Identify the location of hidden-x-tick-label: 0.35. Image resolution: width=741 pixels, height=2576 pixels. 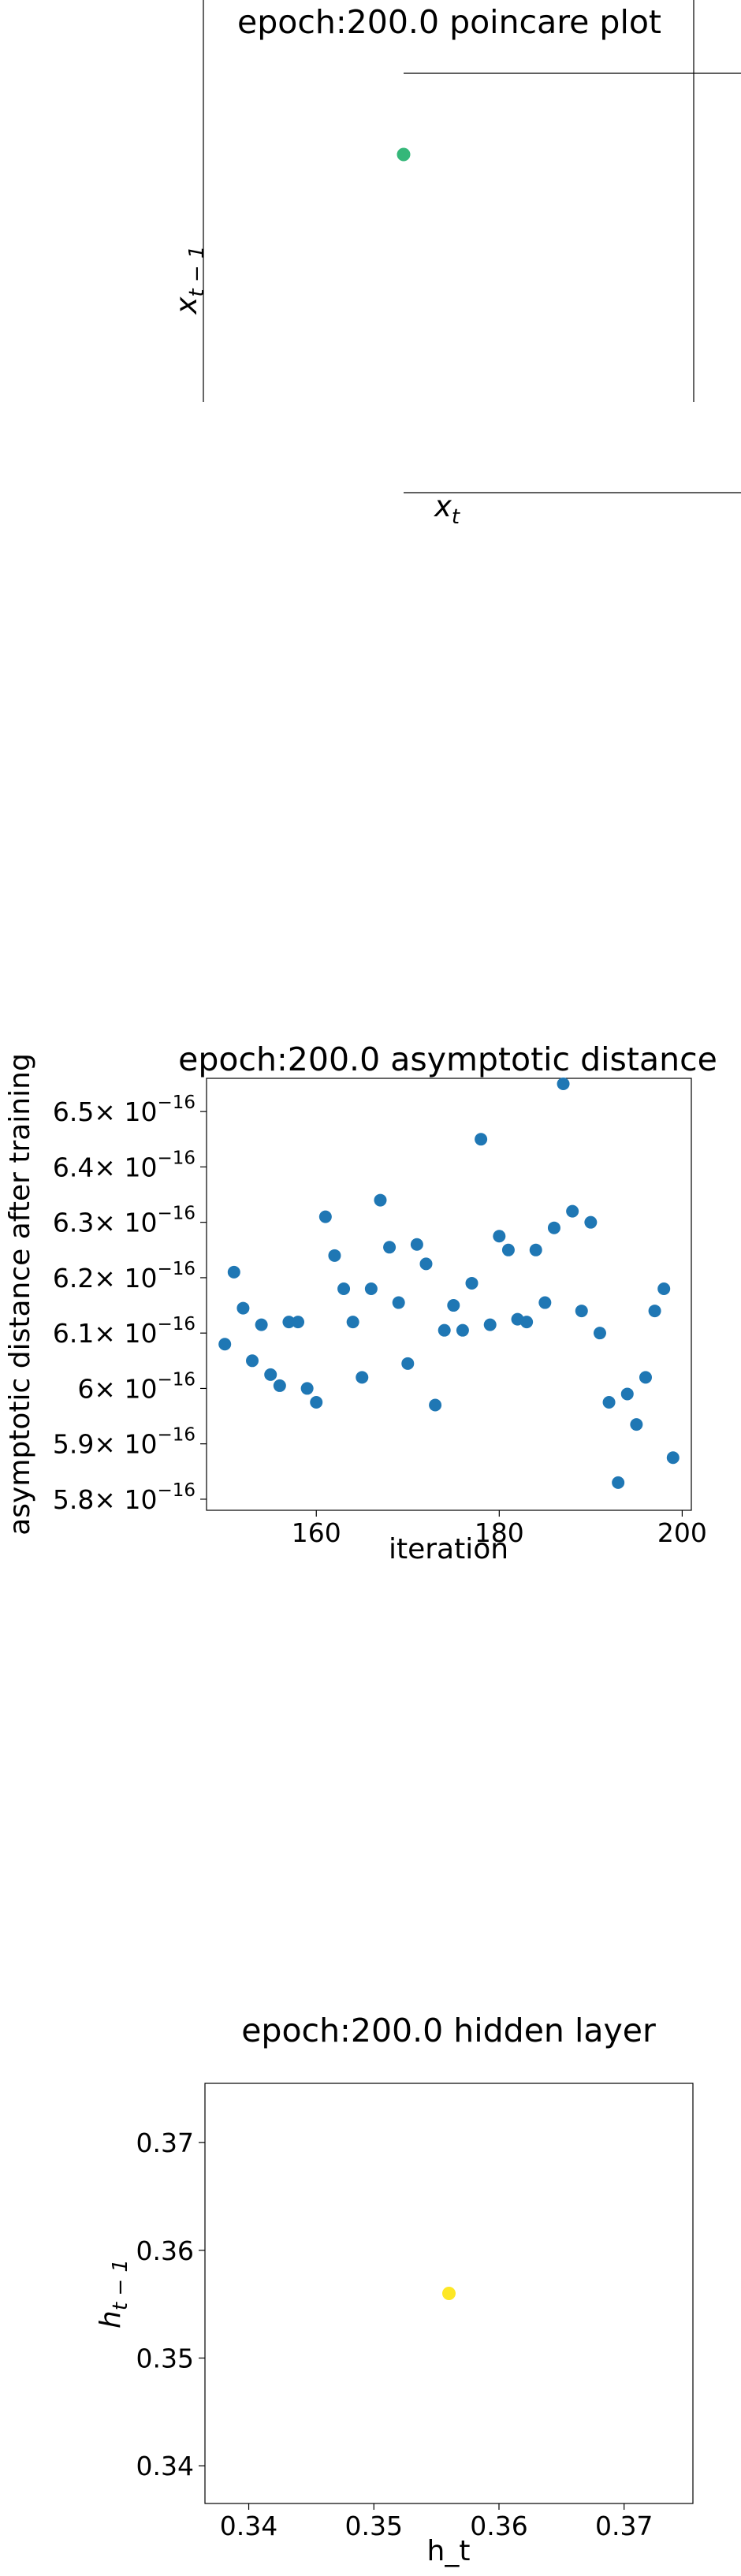
(374, 2526).